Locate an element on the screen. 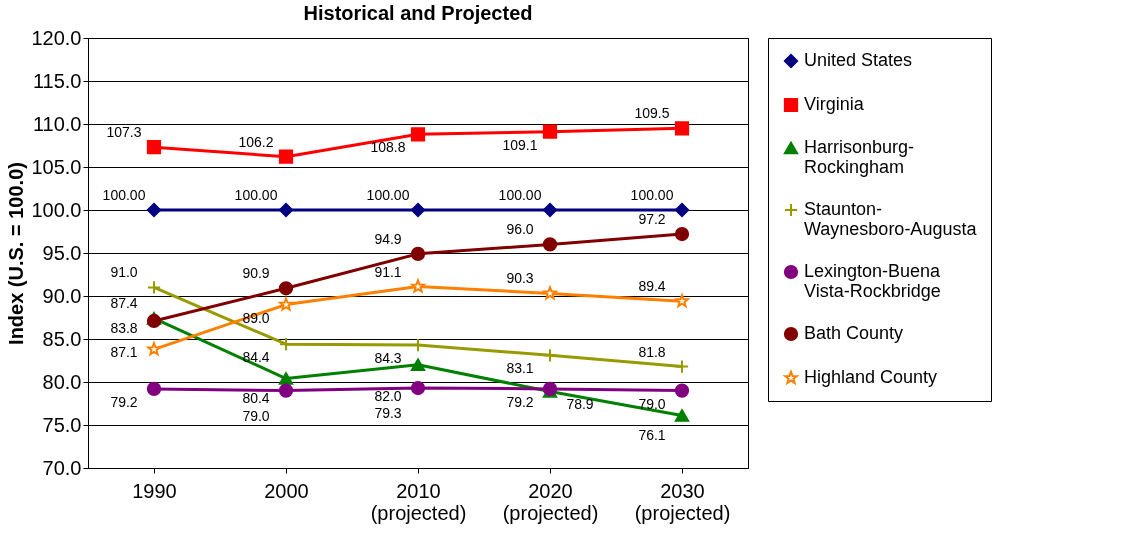 Image resolution: width=1137 pixels, height=553 pixels. x-tick-label: 2000 is located at coordinates (286, 490).